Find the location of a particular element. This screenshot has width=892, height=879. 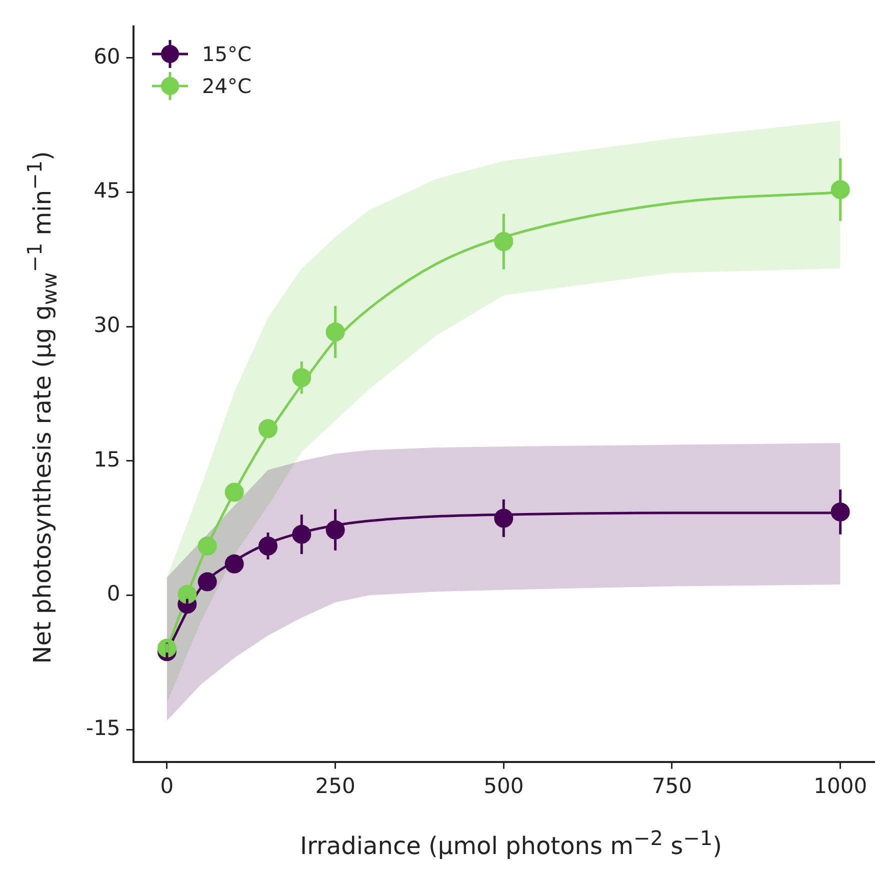

x-tick-label: 250 is located at coordinates (335, 786).